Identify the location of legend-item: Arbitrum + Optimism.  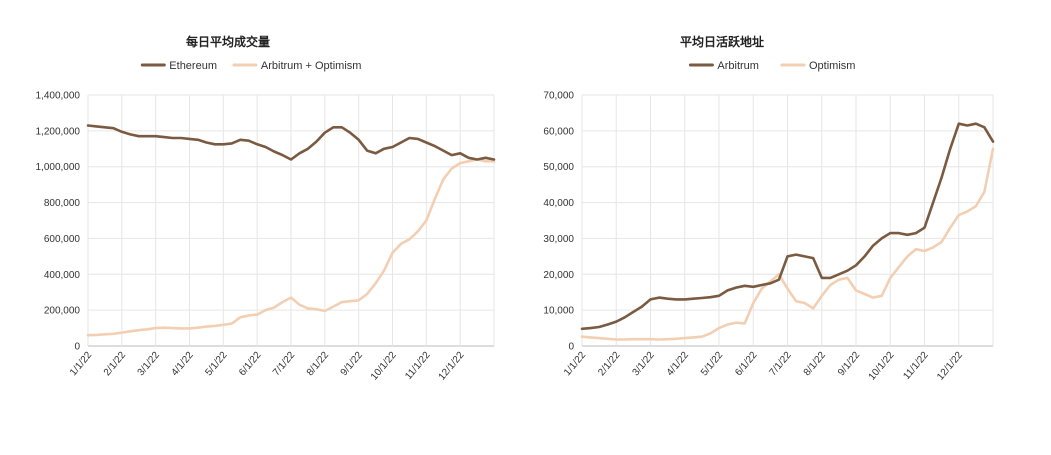
(297, 66).